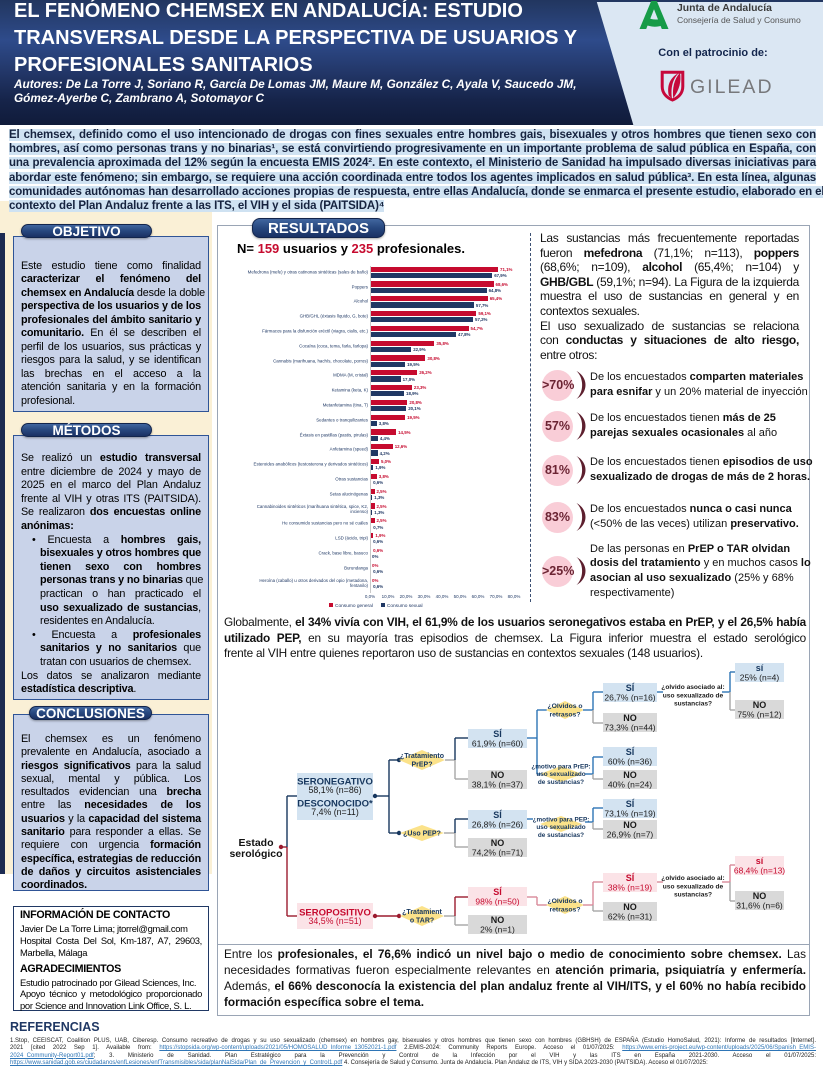  Describe the element at coordinates (630, 888) in the screenshot. I see `svg-text: 38% (n=19)` at that location.